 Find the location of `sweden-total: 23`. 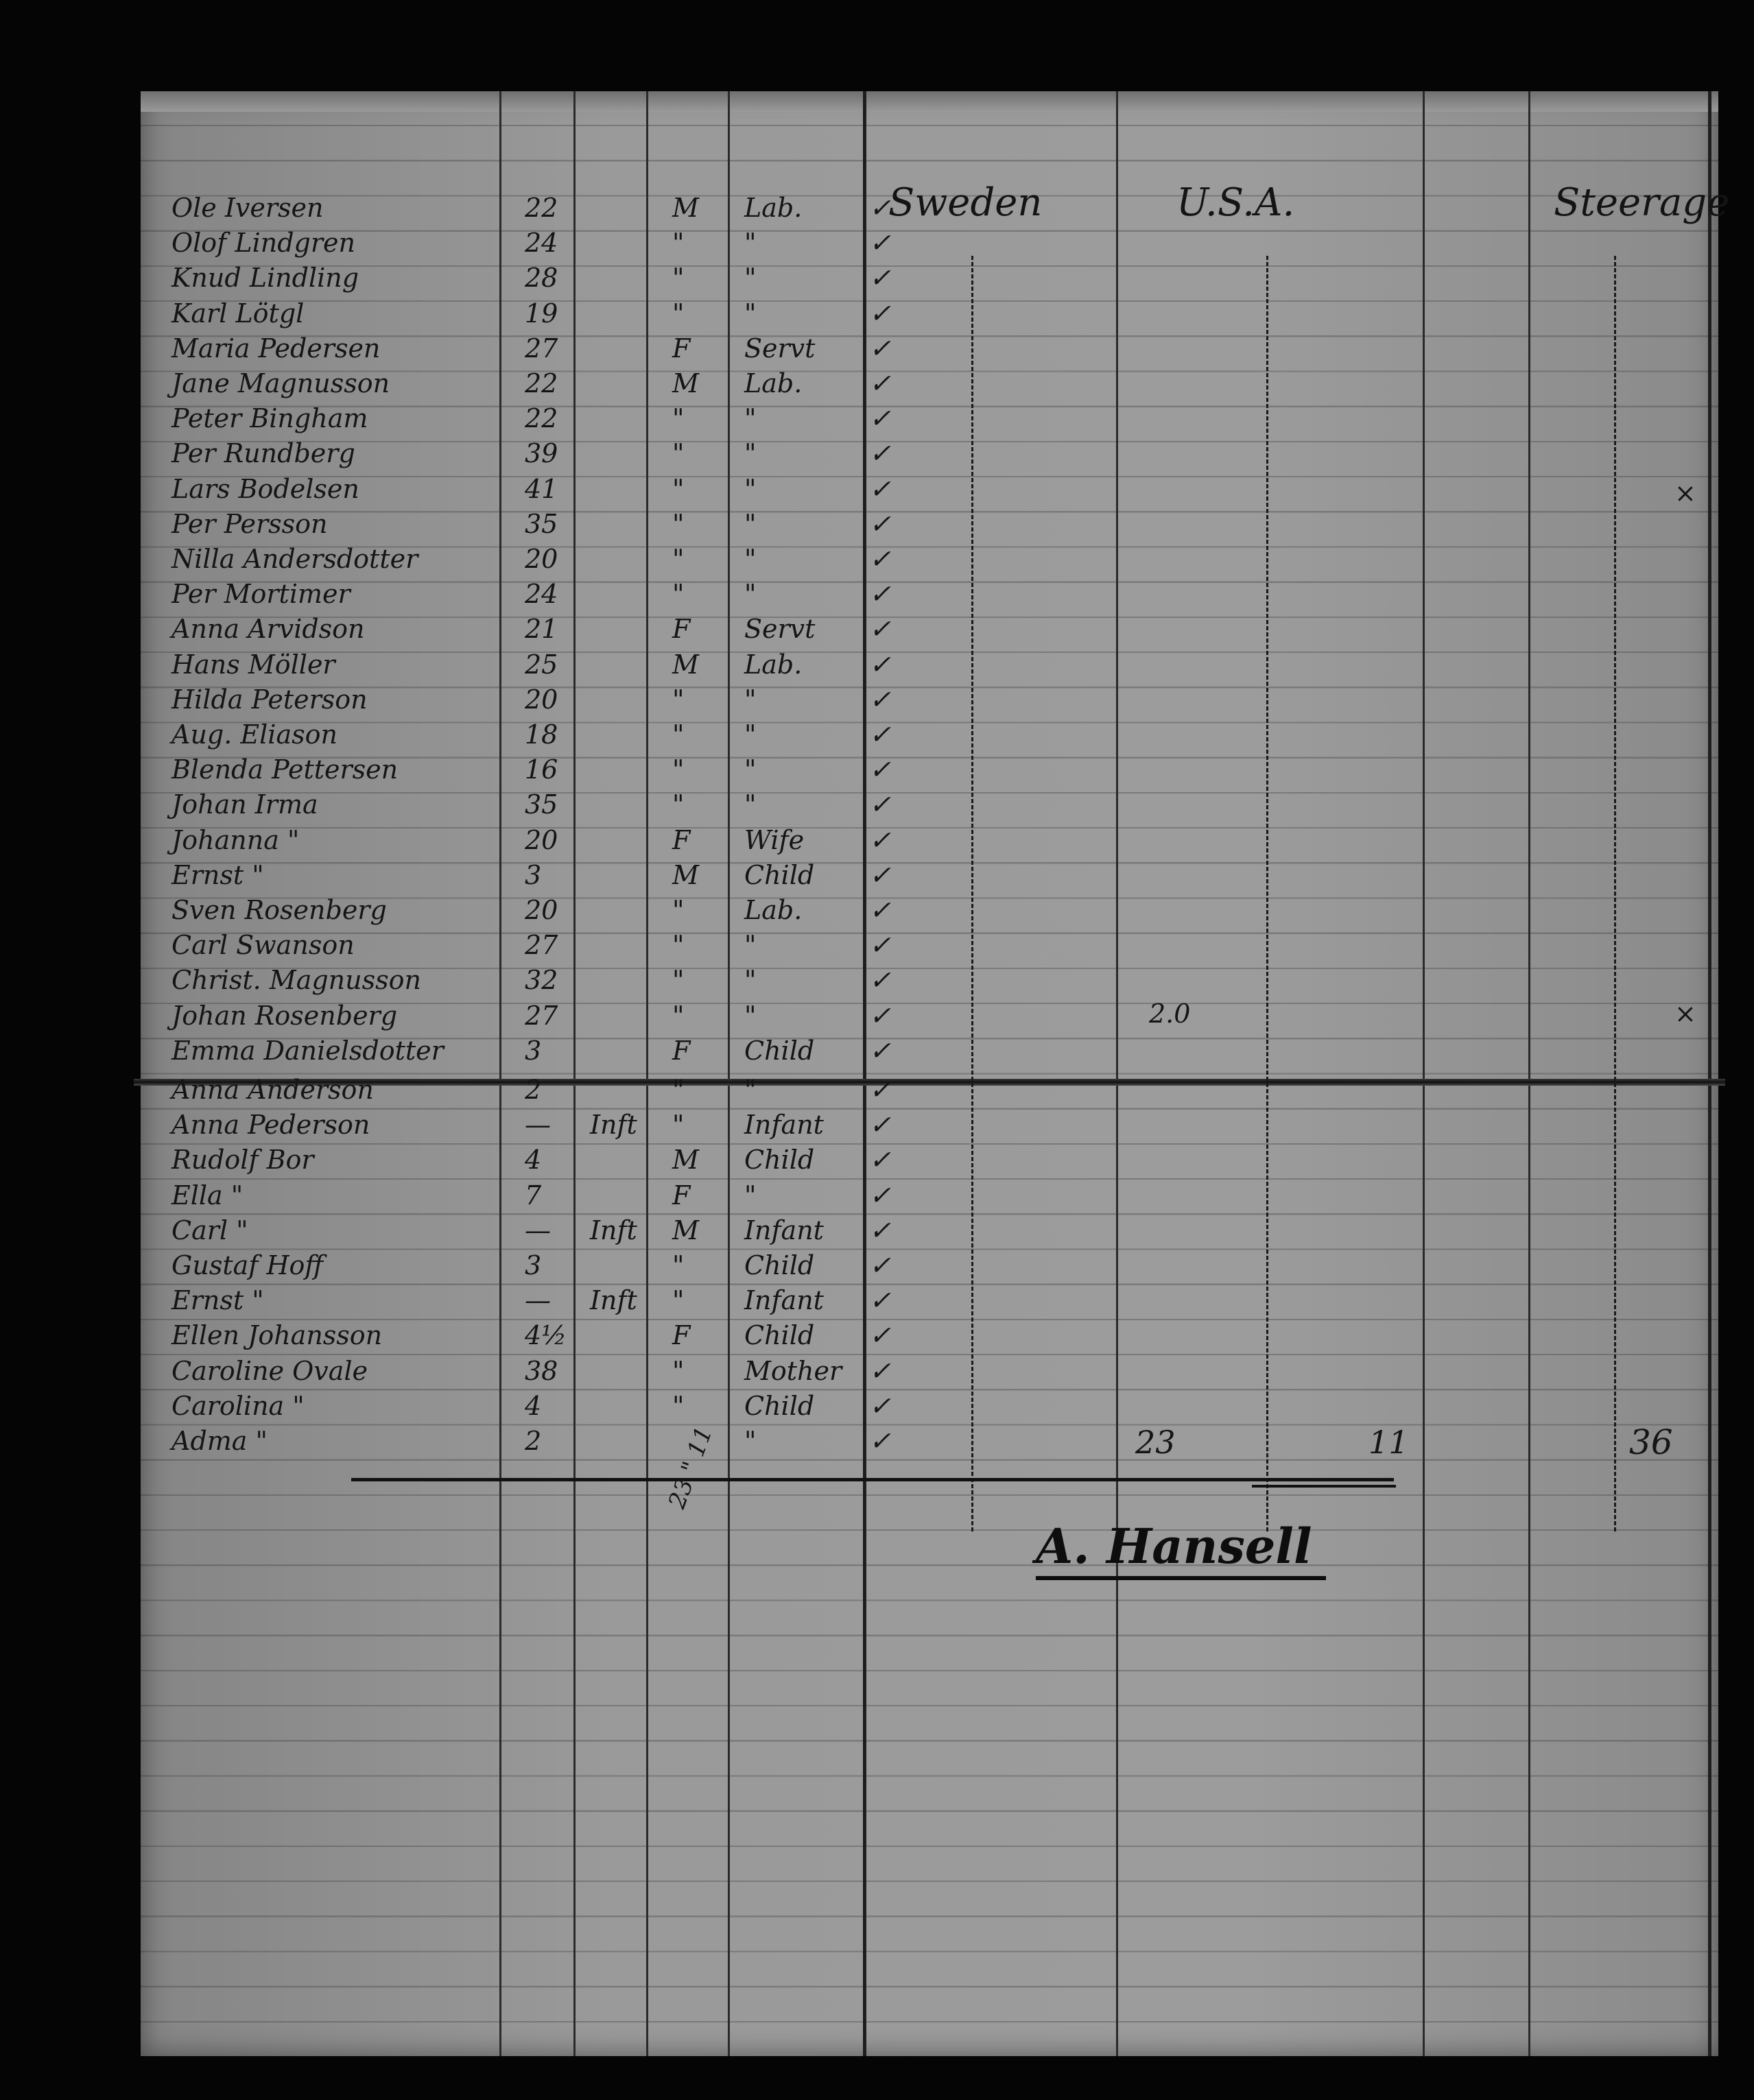

sweden-total: 23 is located at coordinates (1155, 1443).